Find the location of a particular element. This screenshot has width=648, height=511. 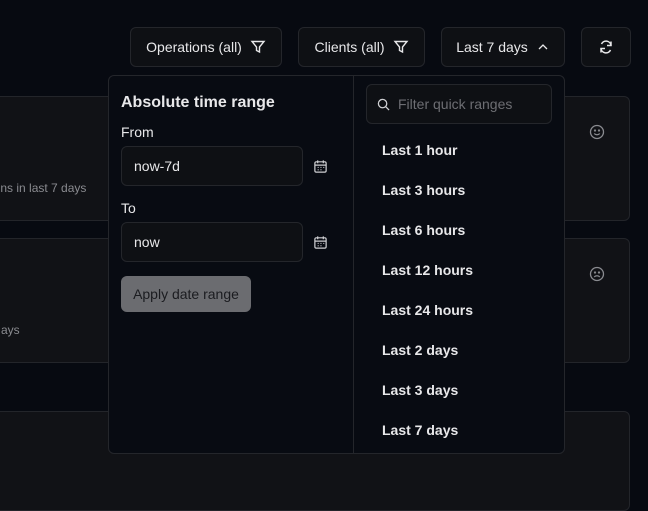

from-input: now-7d is located at coordinates (212, 166).